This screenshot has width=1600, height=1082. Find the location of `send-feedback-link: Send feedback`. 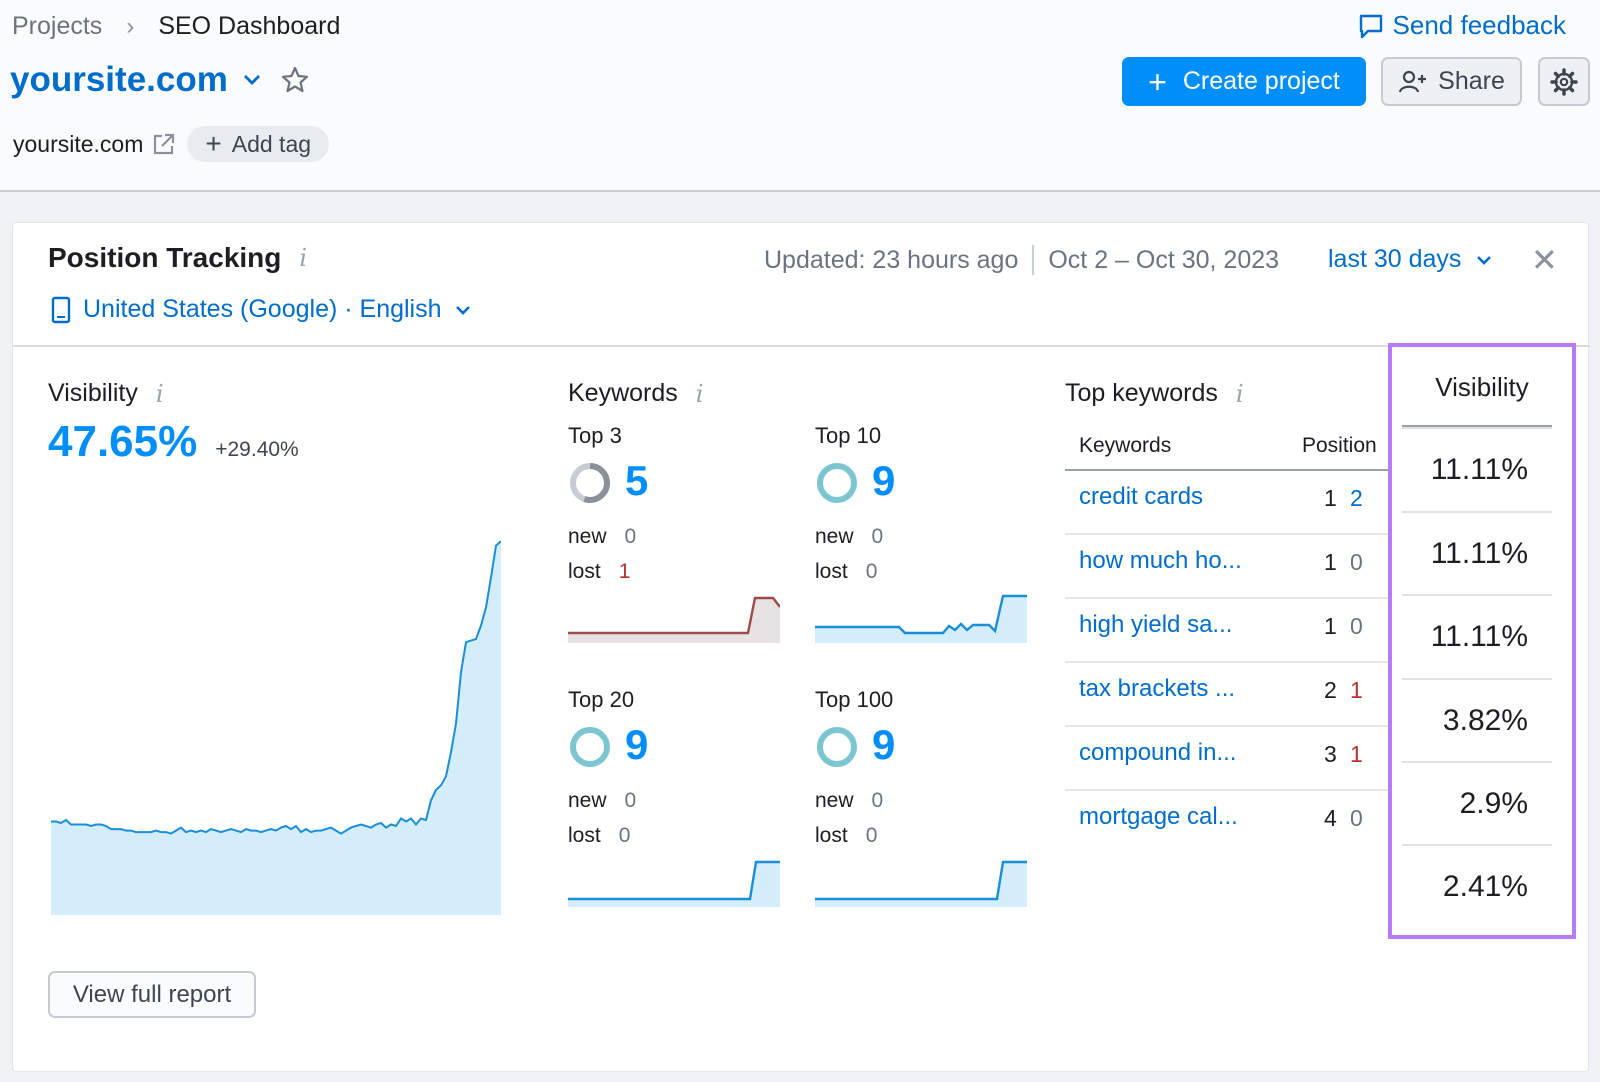

send-feedback-link: Send feedback is located at coordinates (1461, 25).